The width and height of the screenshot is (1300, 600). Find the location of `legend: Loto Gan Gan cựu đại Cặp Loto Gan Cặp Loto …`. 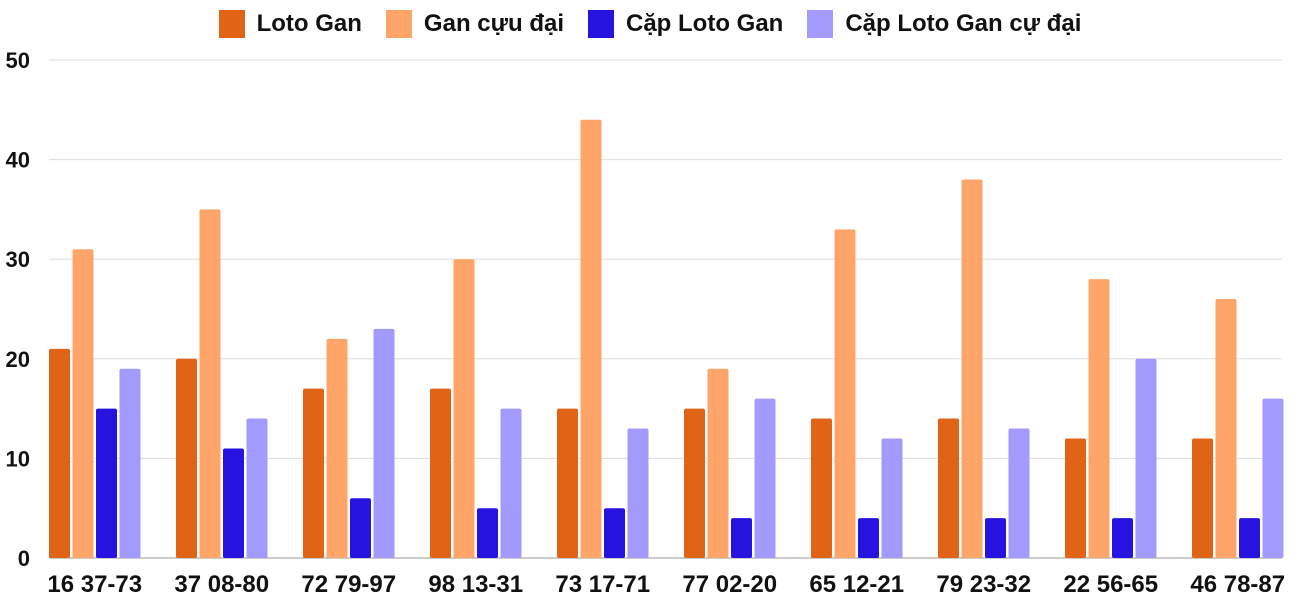

legend: Loto Gan Gan cựu đại Cặp Loto Gan Cặp Loto … is located at coordinates (650, 24).